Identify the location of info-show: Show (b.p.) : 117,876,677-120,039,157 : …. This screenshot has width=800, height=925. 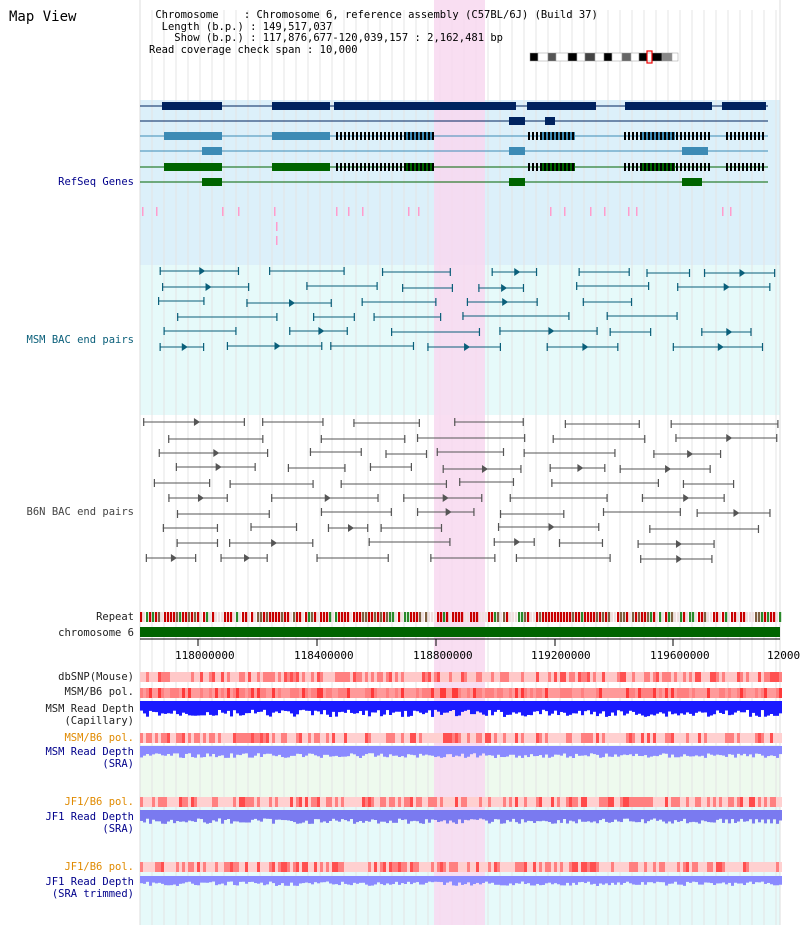
(326, 38).